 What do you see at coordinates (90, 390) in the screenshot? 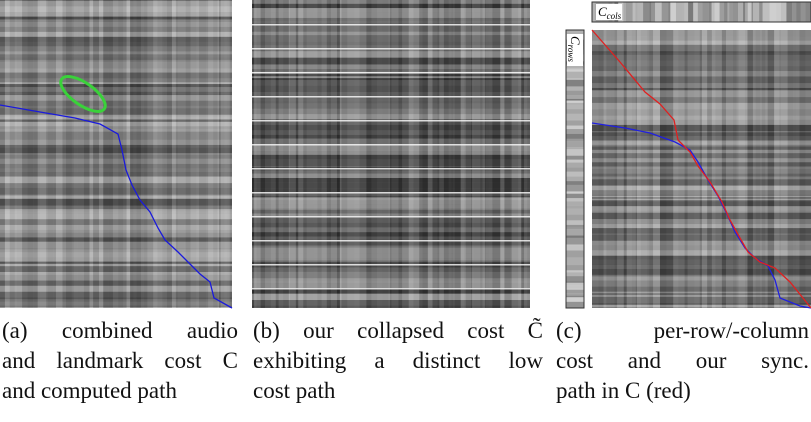
I see `caption-line: and computed path` at bounding box center [90, 390].